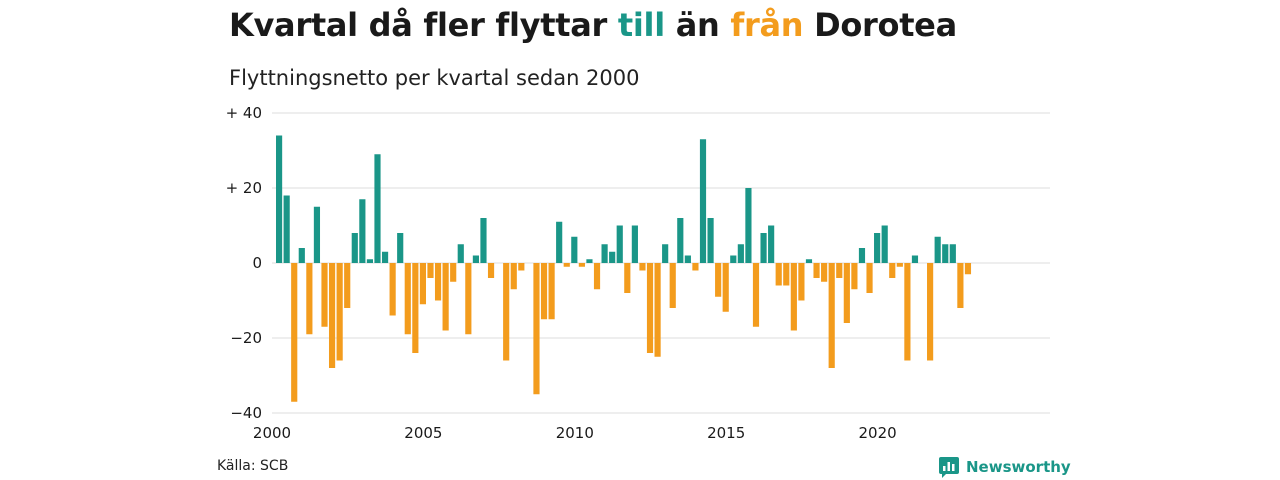  Describe the element at coordinates (726, 433) in the screenshot. I see `x-tick-label: 2015` at that location.